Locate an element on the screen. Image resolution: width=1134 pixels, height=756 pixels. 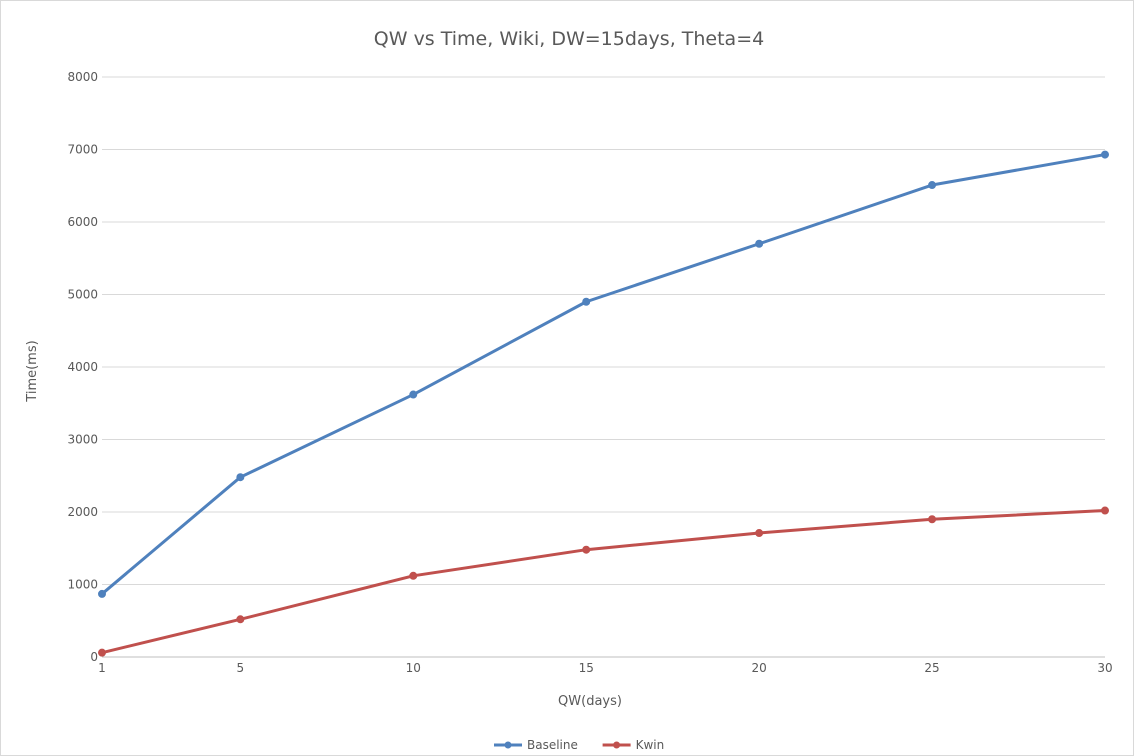
y-tick-label: 7000 is located at coordinates (82, 150).